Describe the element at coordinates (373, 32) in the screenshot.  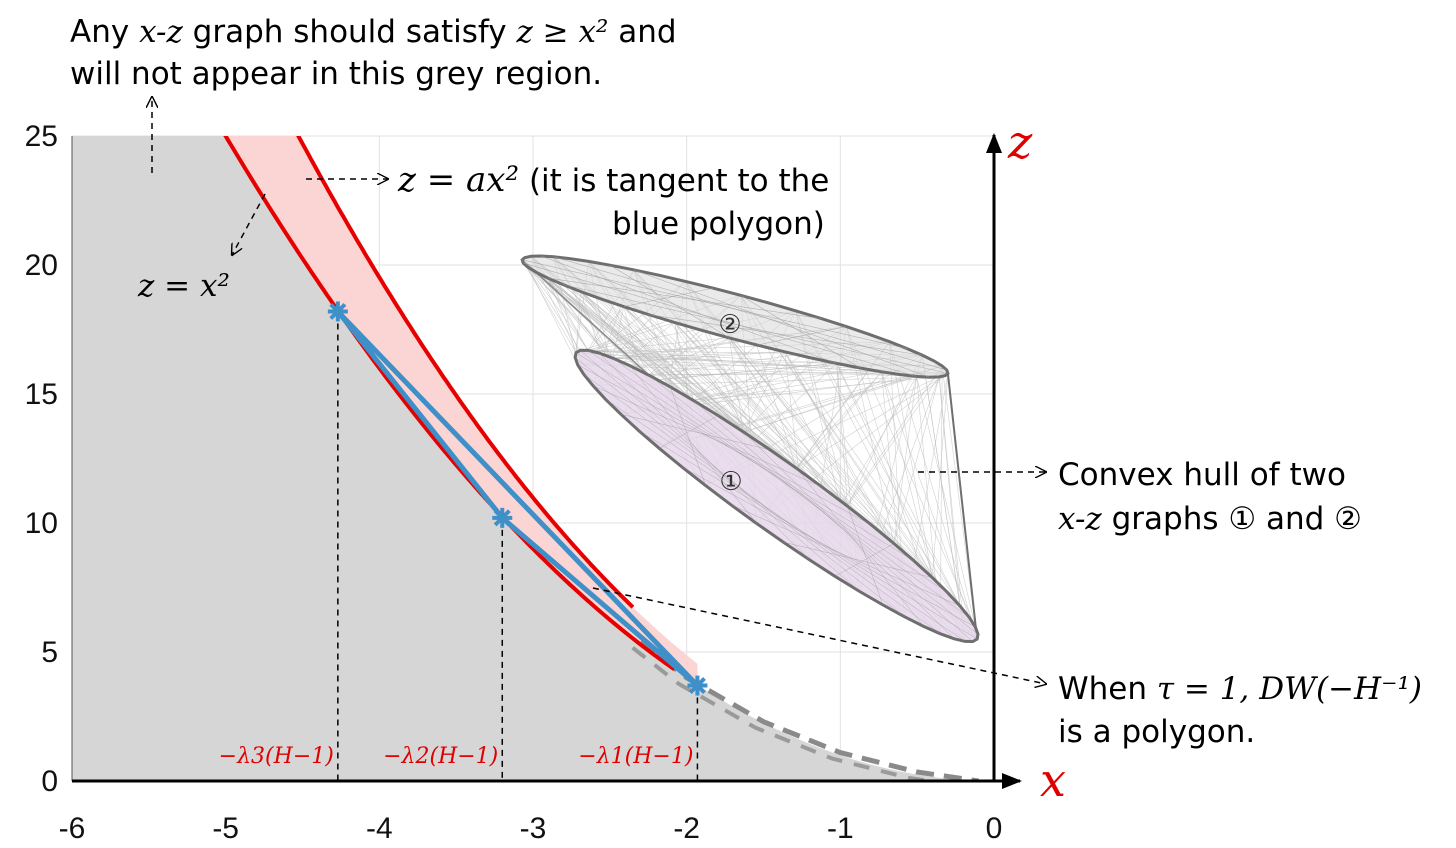
I see `grey-region-note-line1: Any x-z graph should satisfy z ≥ x² and` at that location.